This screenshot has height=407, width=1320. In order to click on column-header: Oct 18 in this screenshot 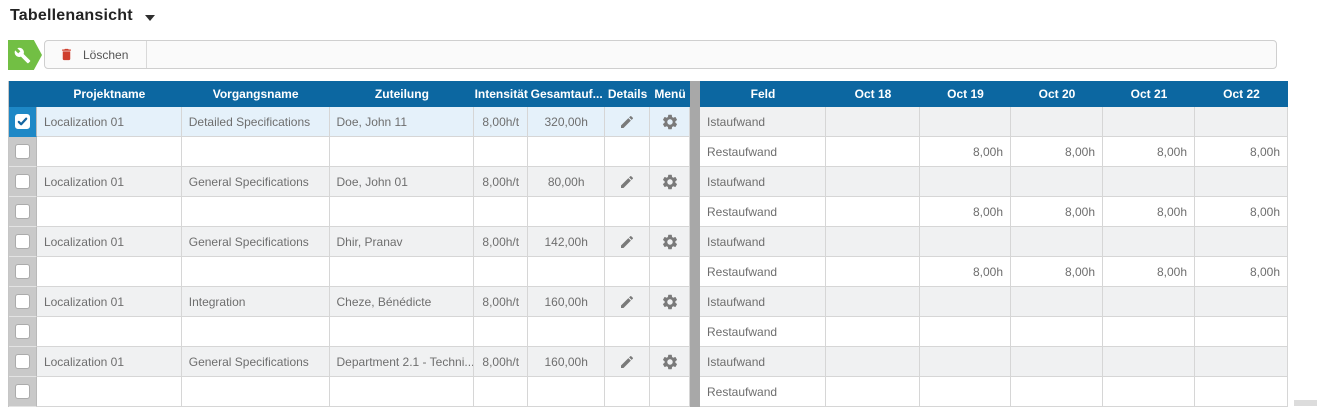, I will do `click(873, 94)`.